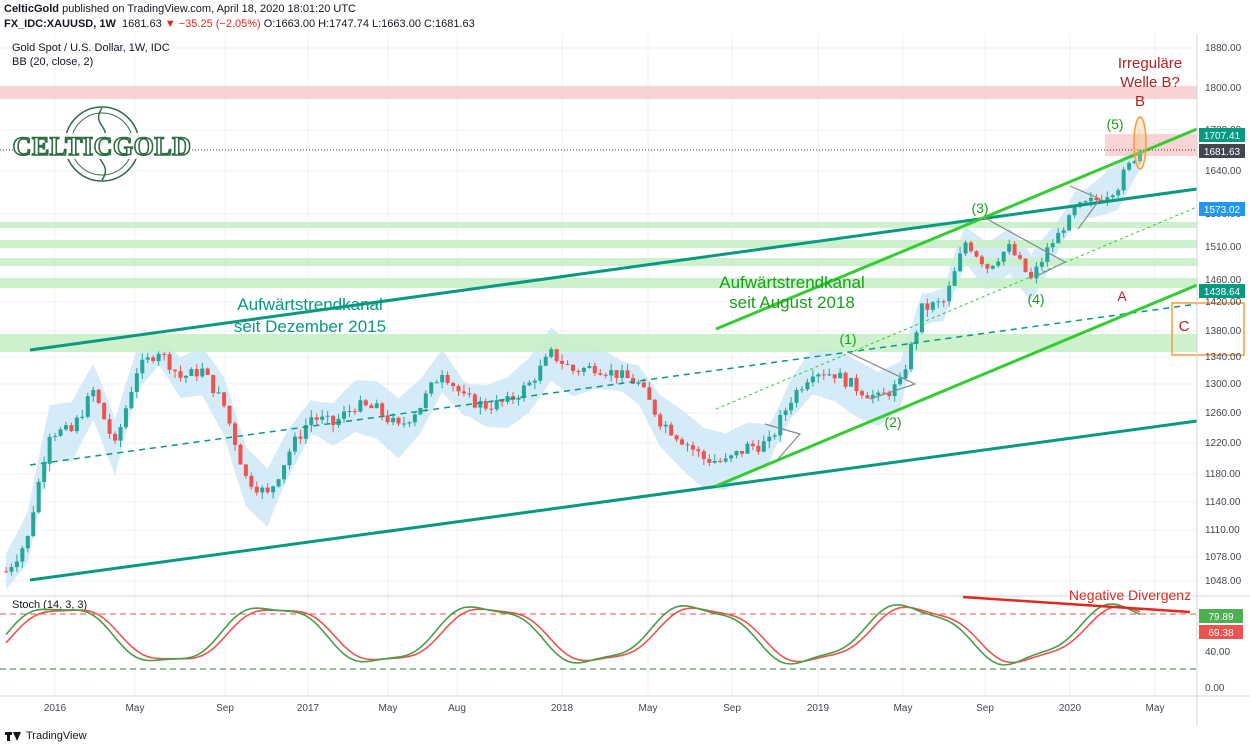 This screenshot has height=748, width=1250. Describe the element at coordinates (141, 24) in the screenshot. I see `last-price: 1681.63` at that location.